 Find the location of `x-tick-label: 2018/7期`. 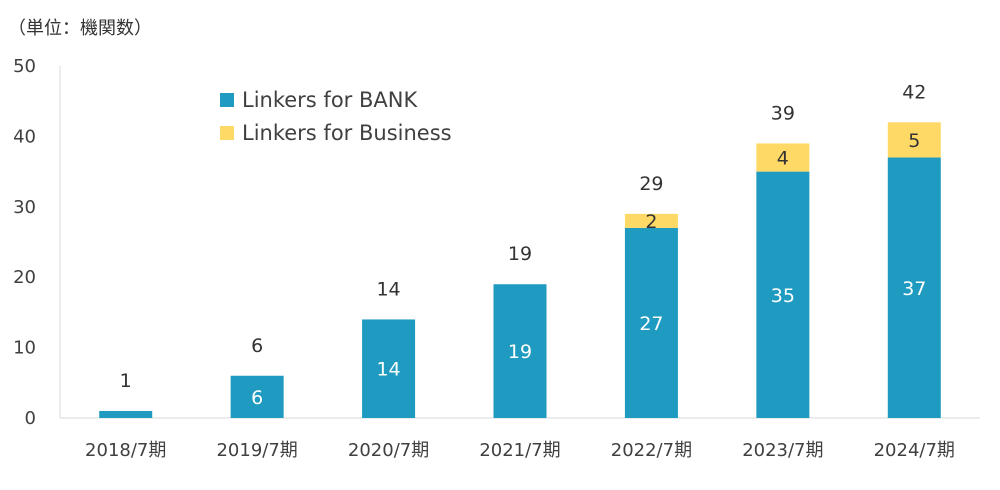

x-tick-label: 2018/7期 is located at coordinates (125, 450).